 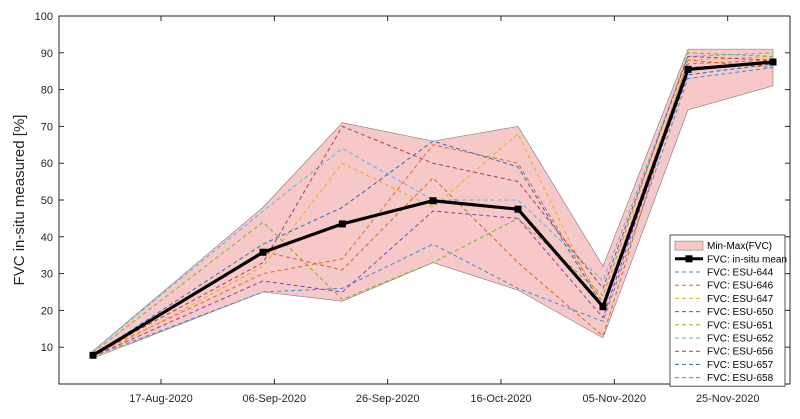 I want to click on legend-swatch-band, so click(x=689, y=245).